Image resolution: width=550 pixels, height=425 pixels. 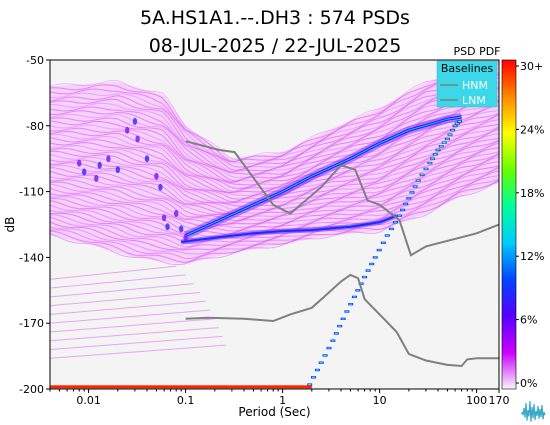 What do you see at coordinates (476, 51) in the screenshot?
I see `colorbar-title: PSD PDF` at bounding box center [476, 51].